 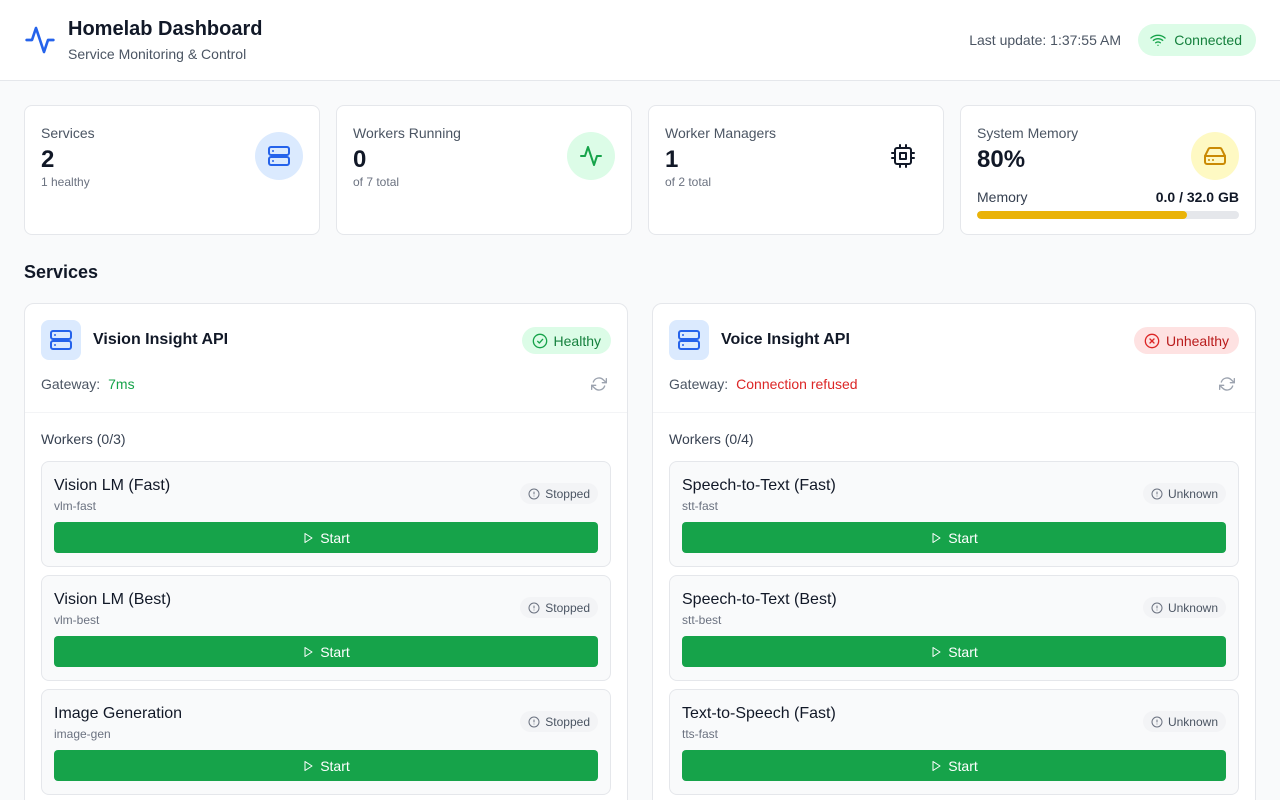 What do you see at coordinates (40, 40) in the screenshot?
I see `activity-logo-icon` at bounding box center [40, 40].